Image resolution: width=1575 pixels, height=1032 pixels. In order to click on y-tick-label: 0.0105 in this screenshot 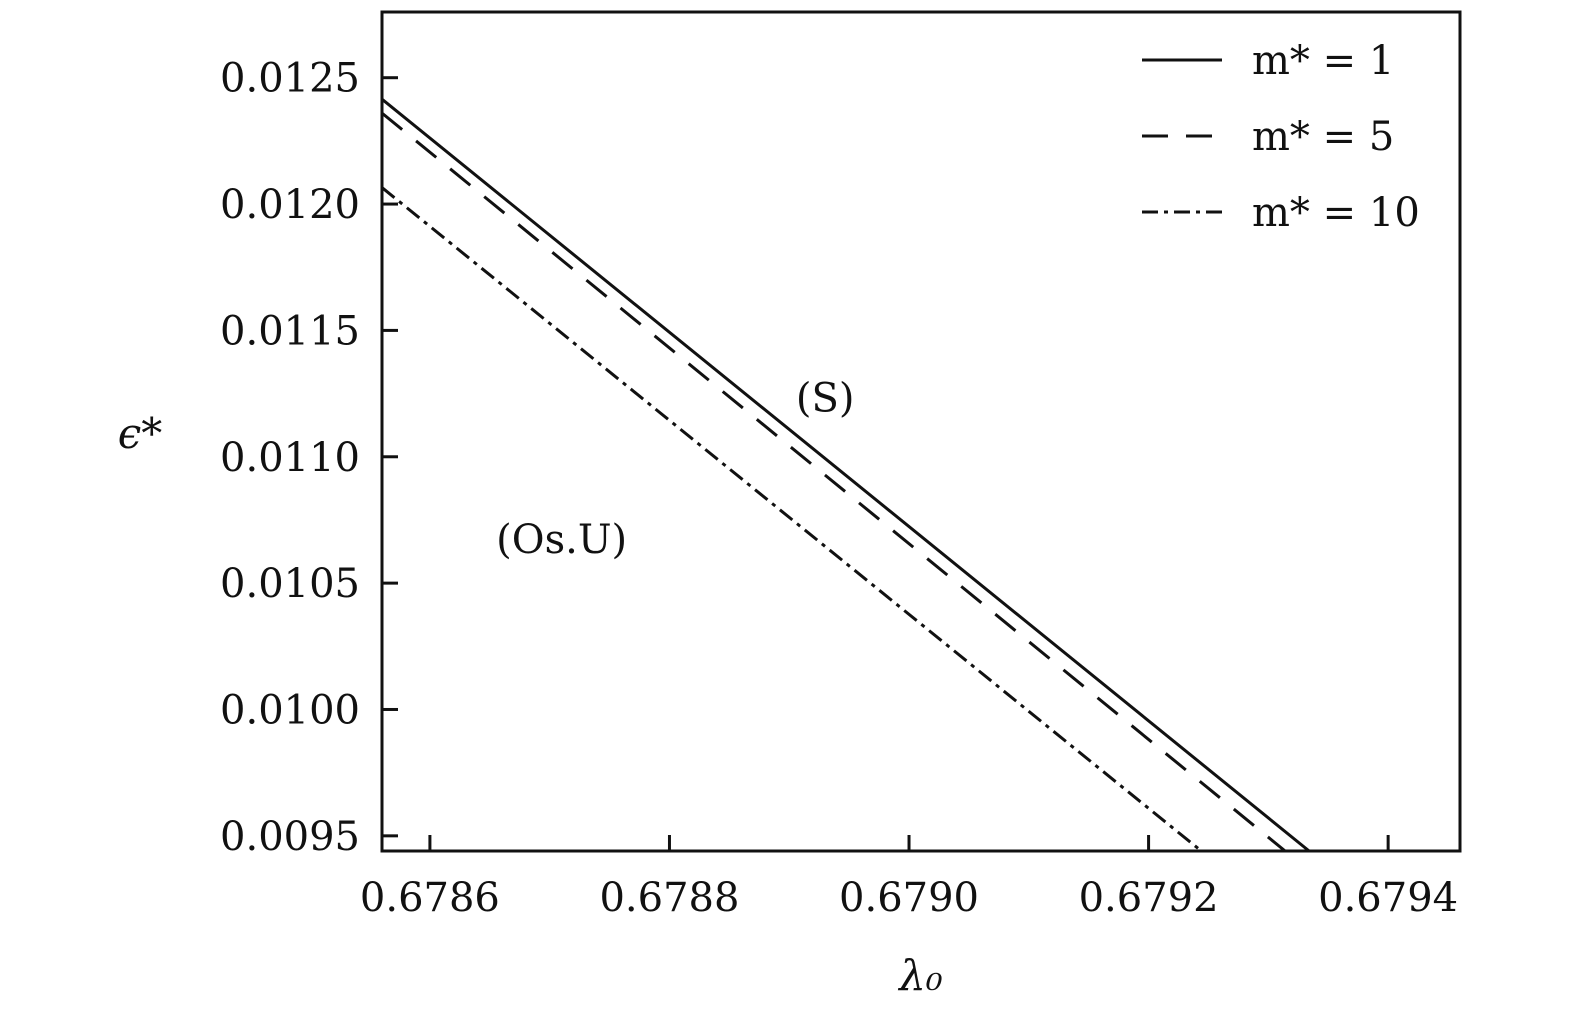, I will do `click(290, 584)`.